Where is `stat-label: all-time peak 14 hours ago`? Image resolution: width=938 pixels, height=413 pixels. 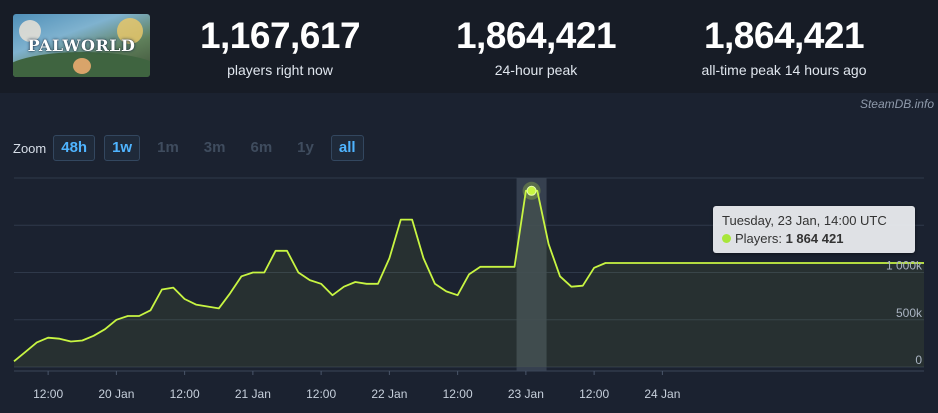 stat-label: all-time peak 14 hours ago is located at coordinates (784, 70).